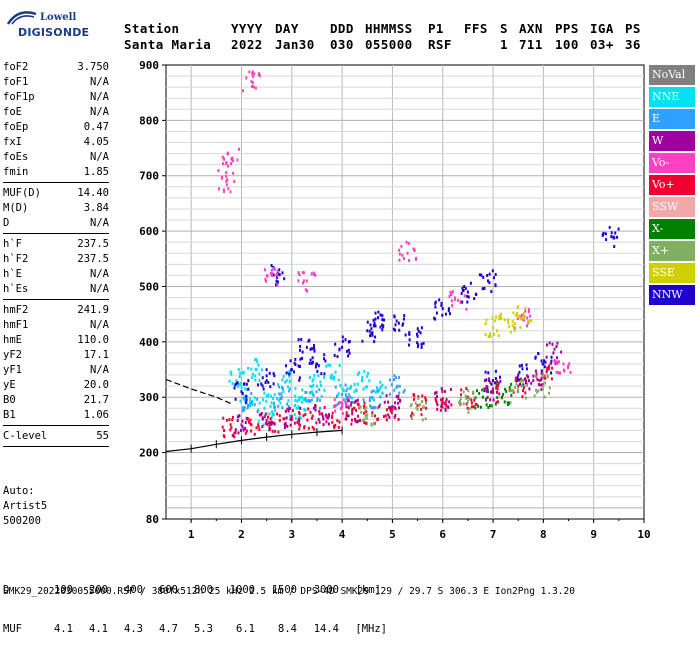  I want to click on x-tick-label: 3, so click(291, 534).